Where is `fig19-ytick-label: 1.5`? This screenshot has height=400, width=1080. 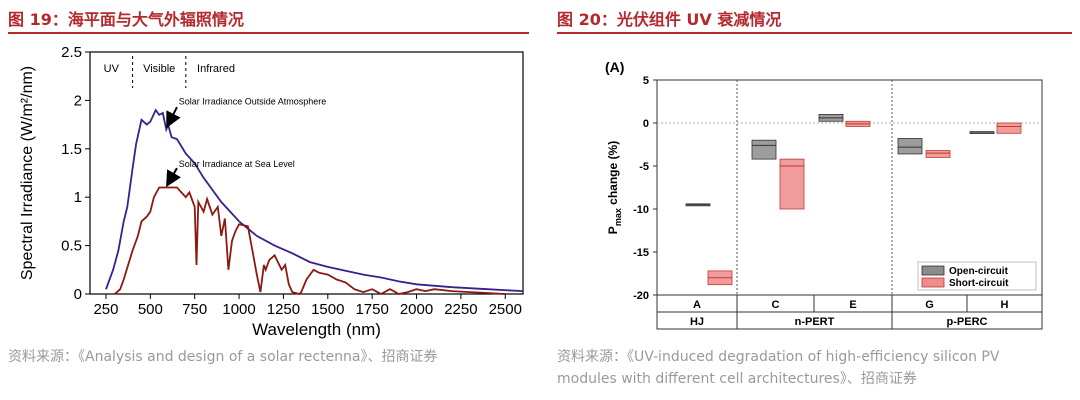
fig19-ytick-label: 1.5 is located at coordinates (71, 149).